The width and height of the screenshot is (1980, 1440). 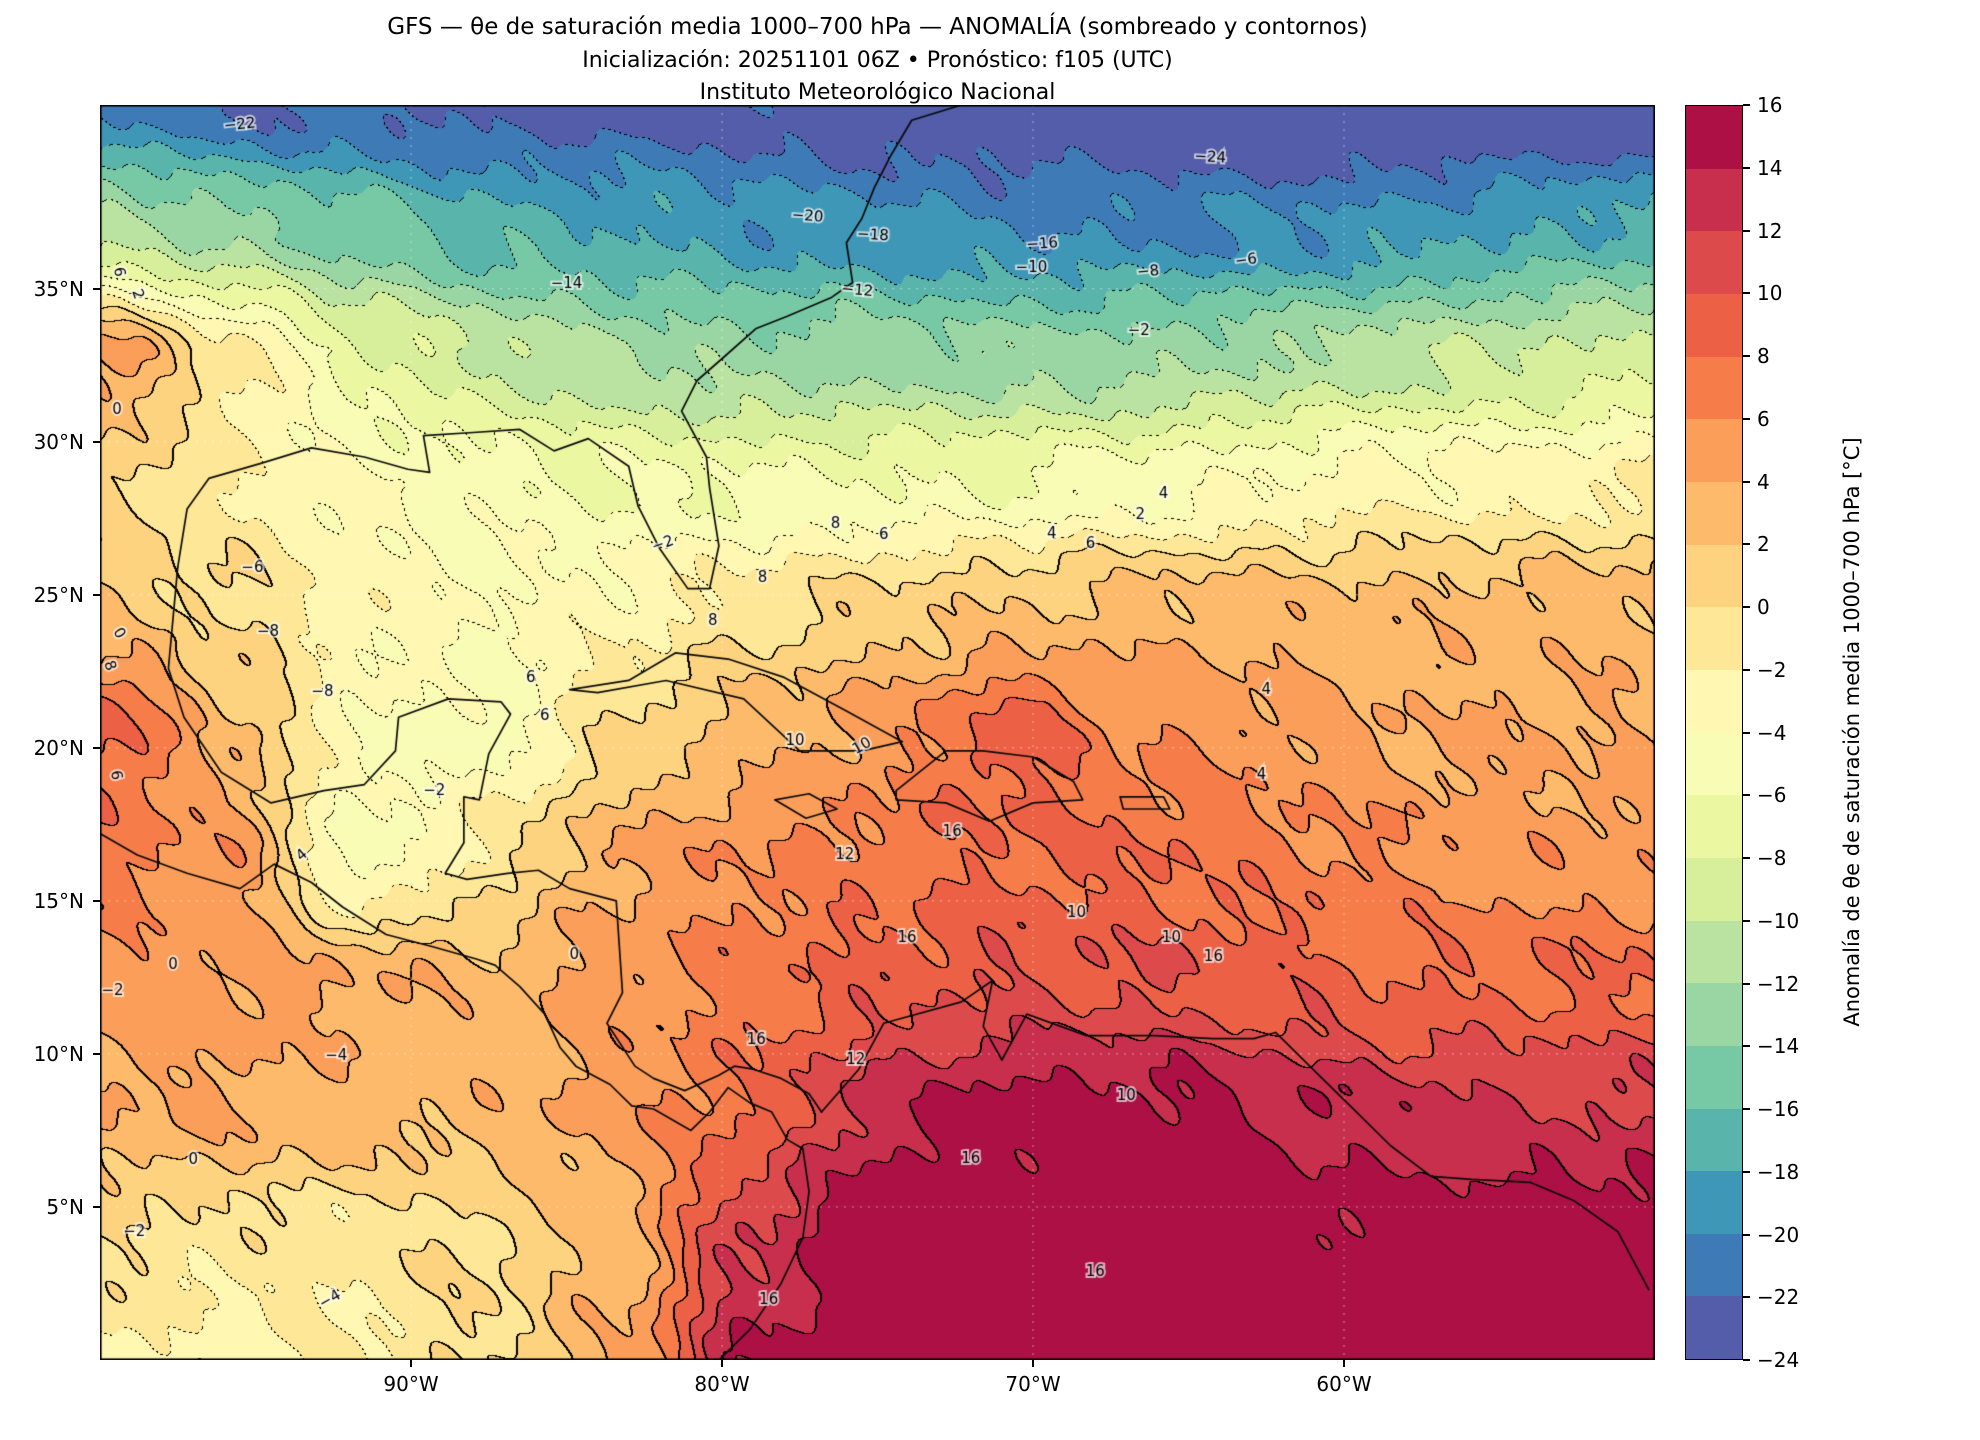 I want to click on y-tick-label: 25°N, so click(x=58, y=594).